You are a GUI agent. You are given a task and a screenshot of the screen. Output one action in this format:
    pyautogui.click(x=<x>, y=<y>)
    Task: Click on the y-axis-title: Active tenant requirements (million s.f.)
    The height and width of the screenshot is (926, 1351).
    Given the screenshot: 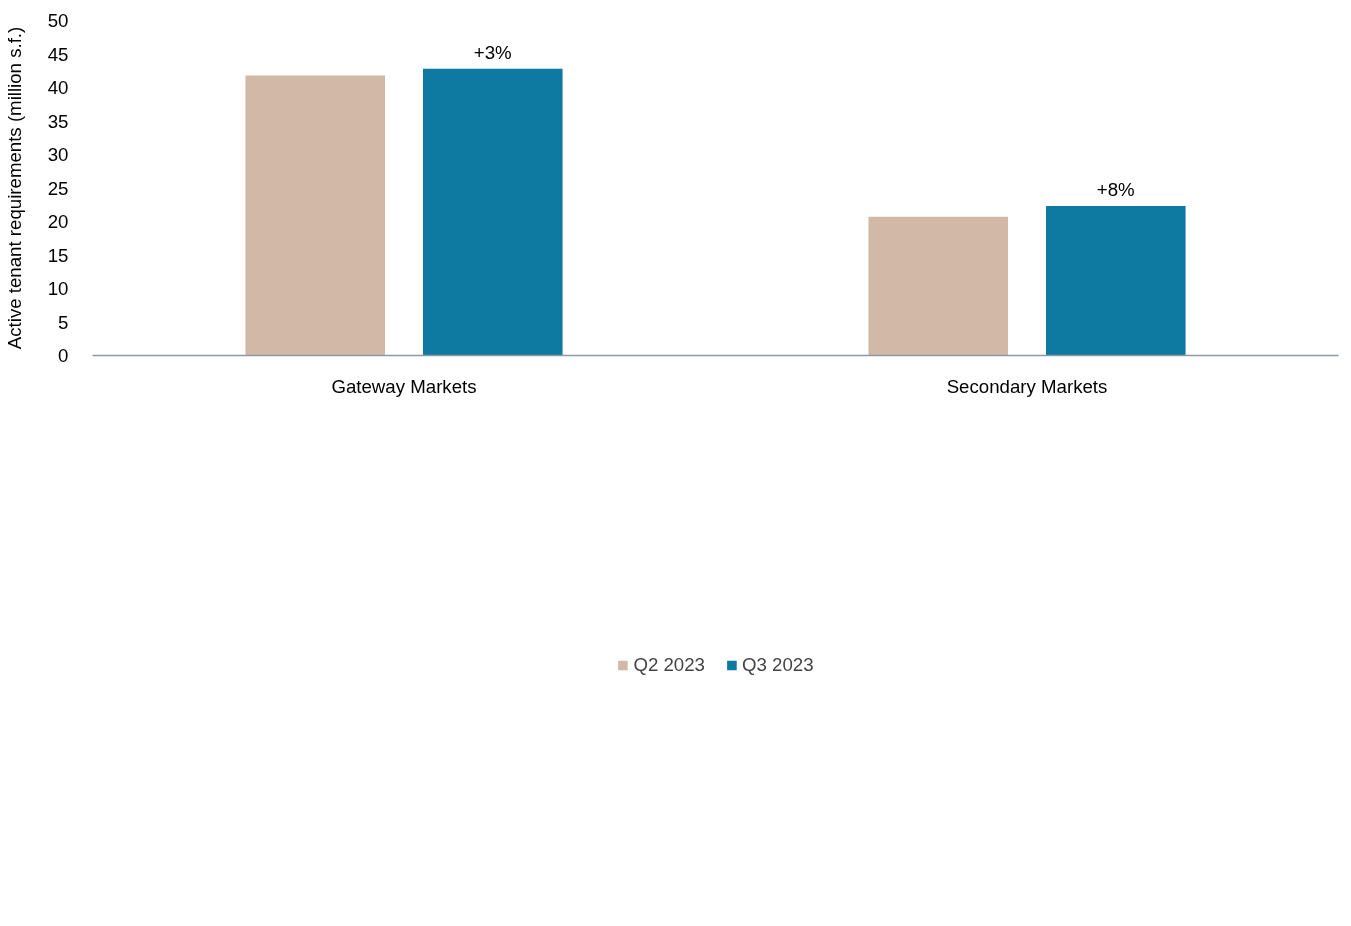 What is the action you would take?
    pyautogui.click(x=14, y=188)
    